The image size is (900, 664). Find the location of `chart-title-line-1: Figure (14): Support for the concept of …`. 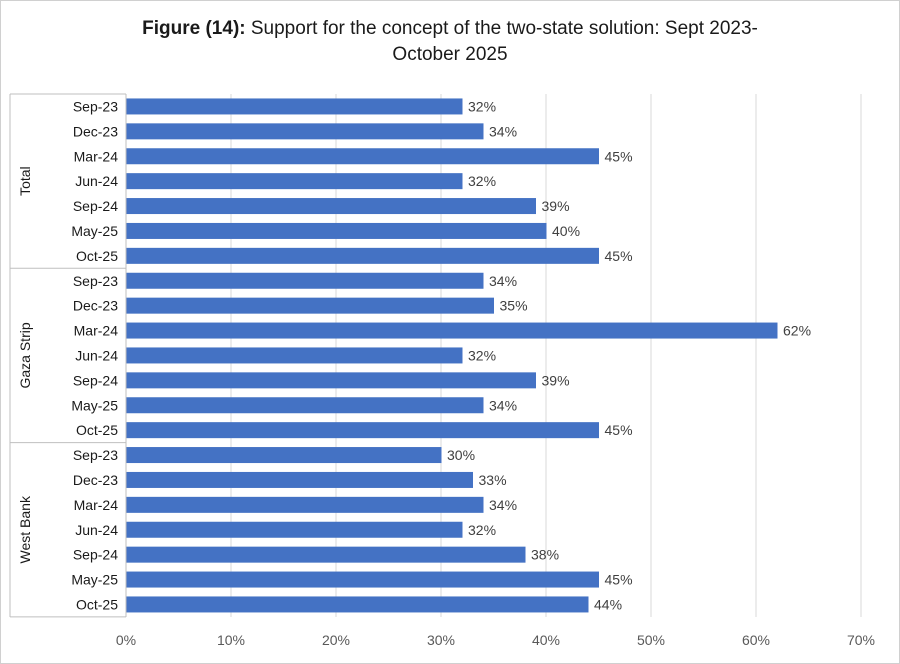

chart-title-line-1: Figure (14): Support for the concept of … is located at coordinates (450, 29).